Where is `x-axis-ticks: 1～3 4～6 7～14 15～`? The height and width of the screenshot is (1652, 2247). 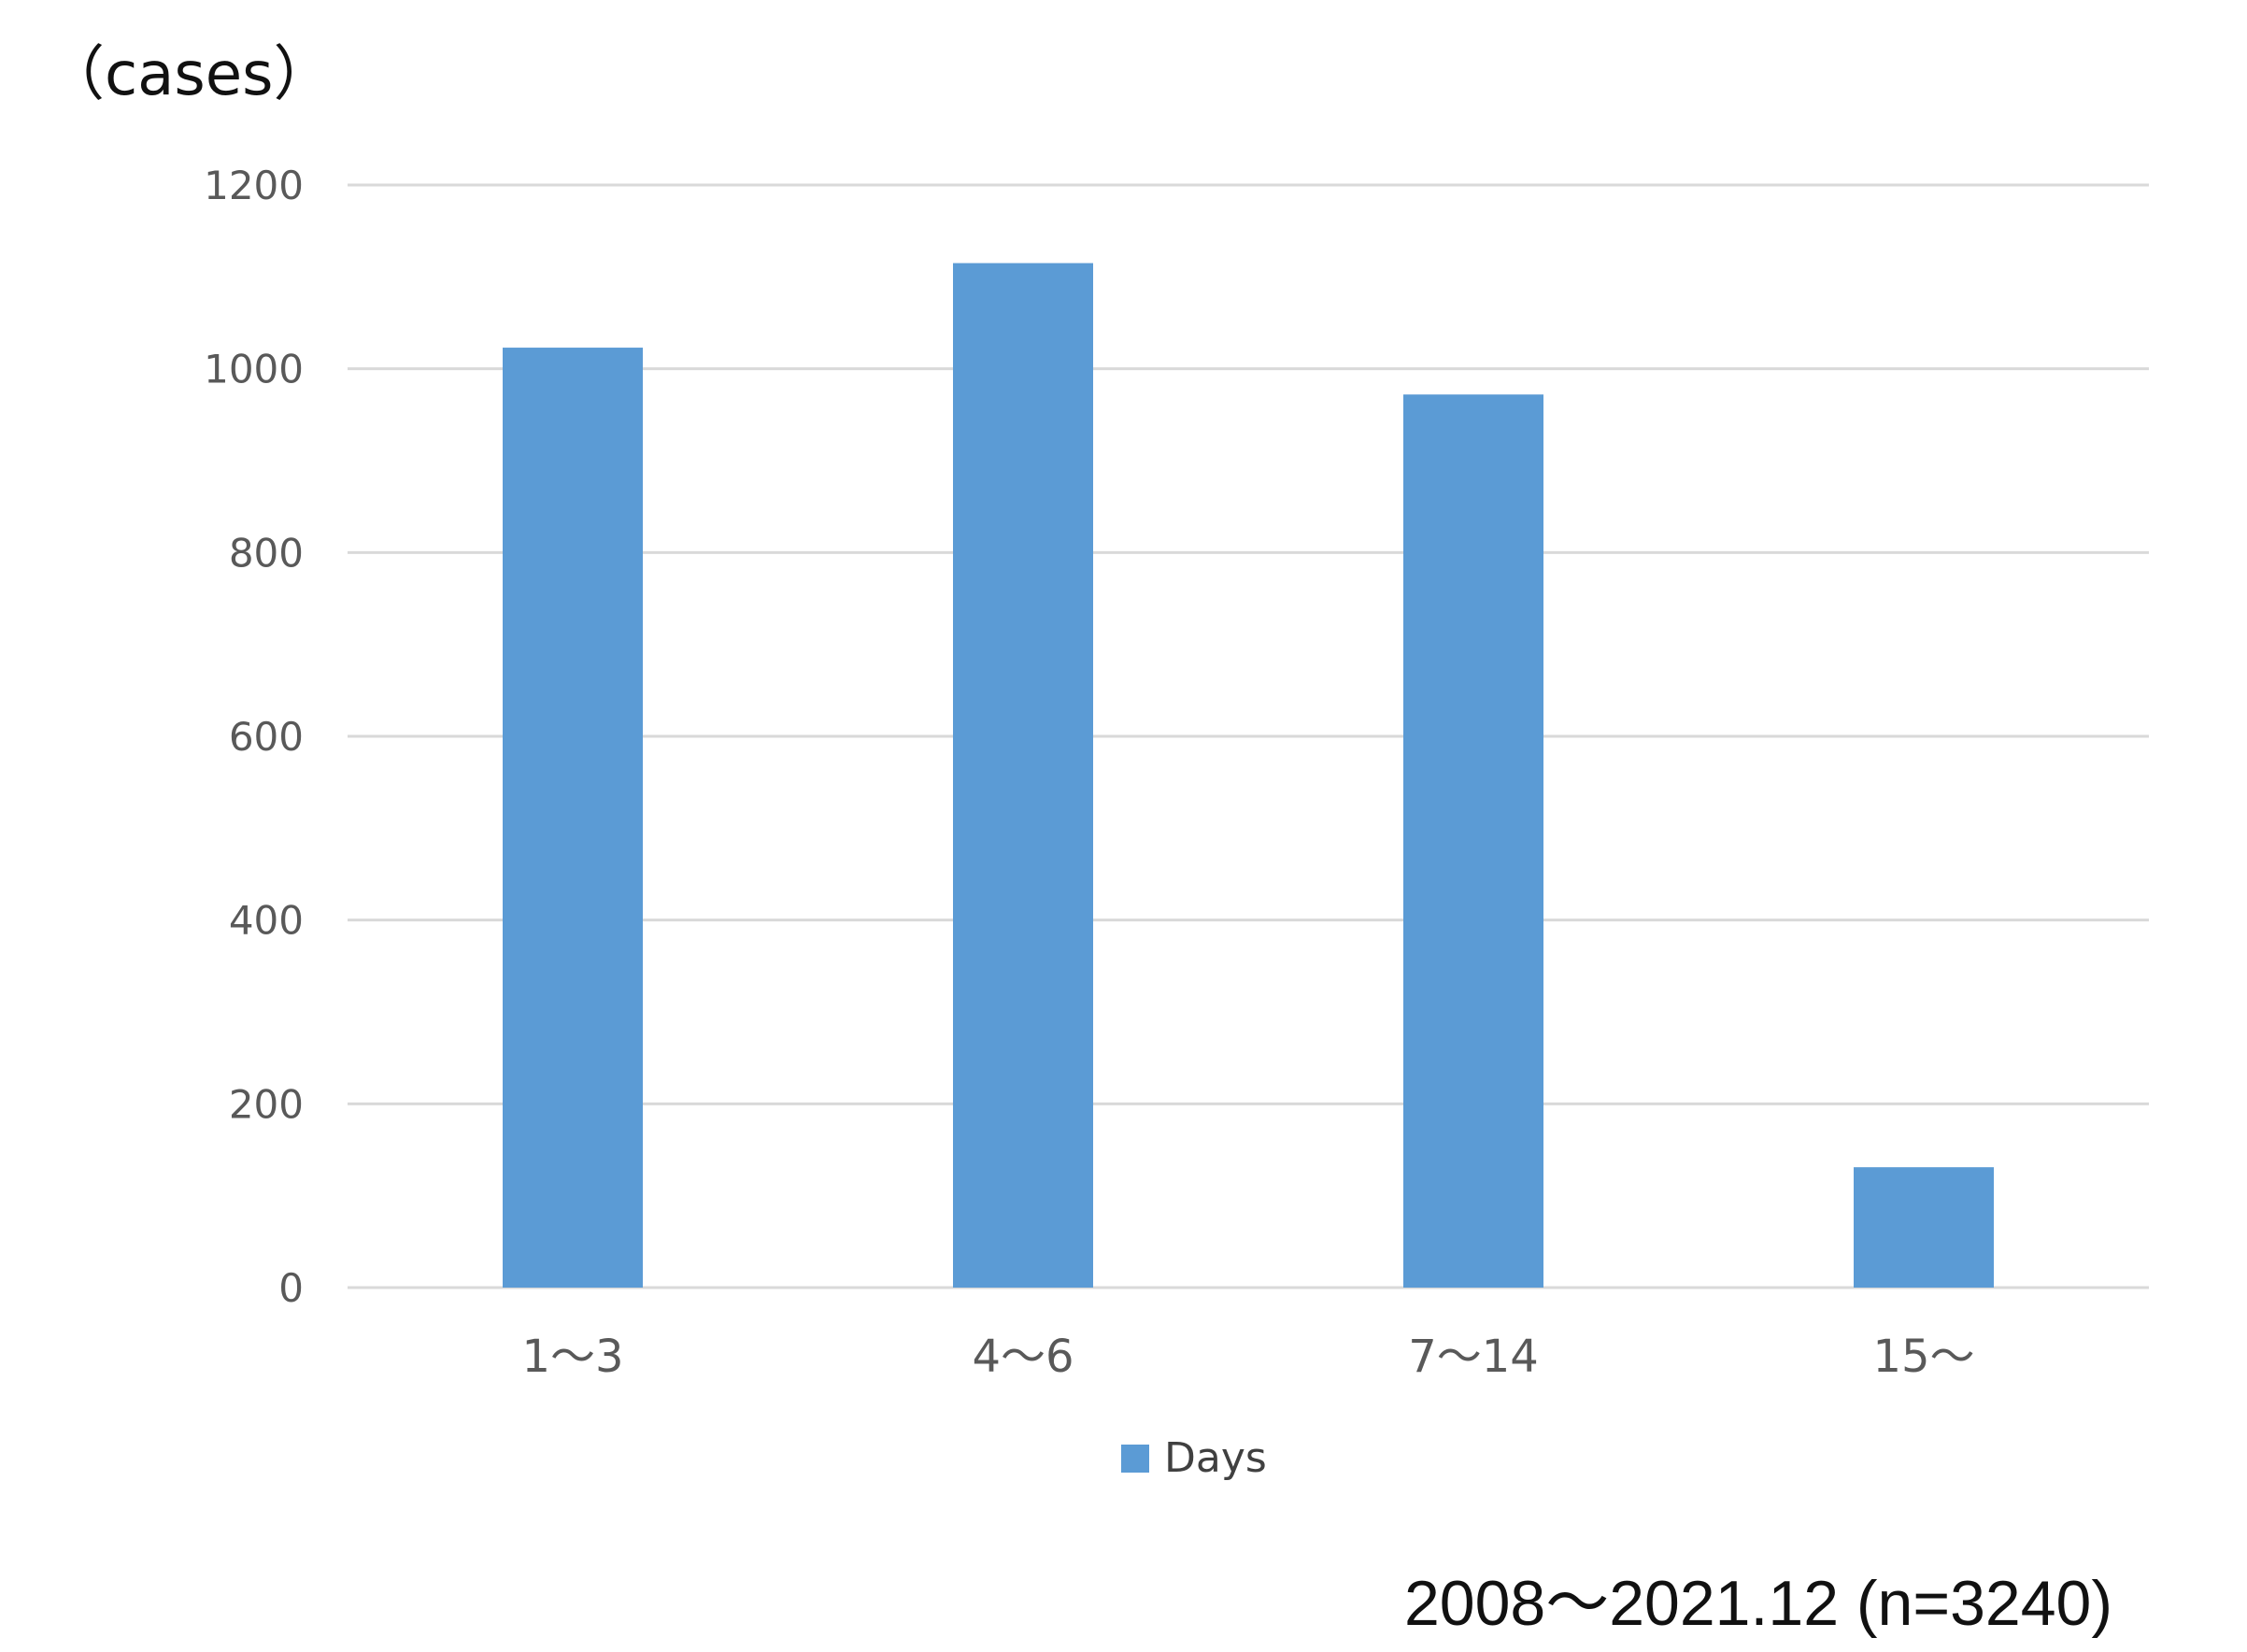 x-axis-ticks: 1～3 4～6 7～14 15～ is located at coordinates (1248, 1357).